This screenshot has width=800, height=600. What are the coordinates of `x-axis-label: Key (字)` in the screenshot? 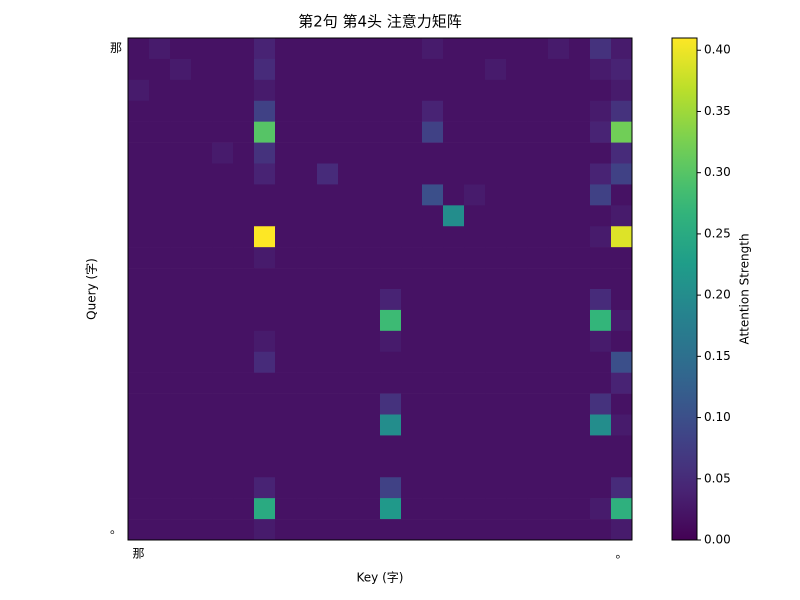 It's located at (380, 577).